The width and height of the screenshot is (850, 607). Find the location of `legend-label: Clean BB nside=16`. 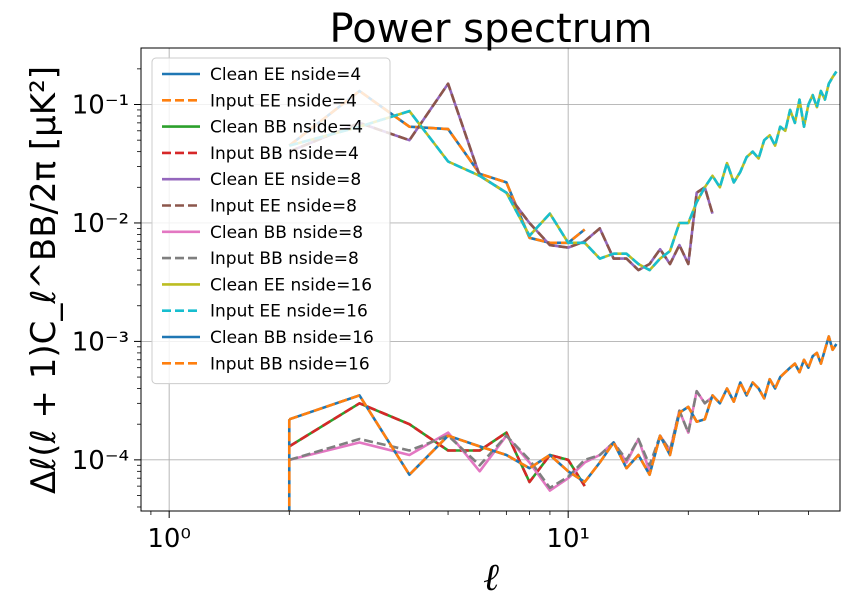

legend-label: Clean BB nside=16 is located at coordinates (292, 338).